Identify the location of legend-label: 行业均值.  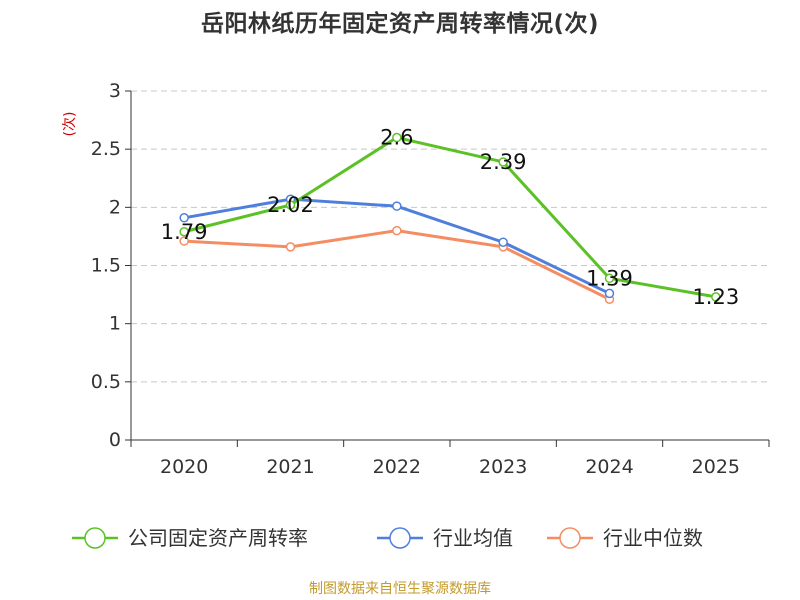
(473, 538).